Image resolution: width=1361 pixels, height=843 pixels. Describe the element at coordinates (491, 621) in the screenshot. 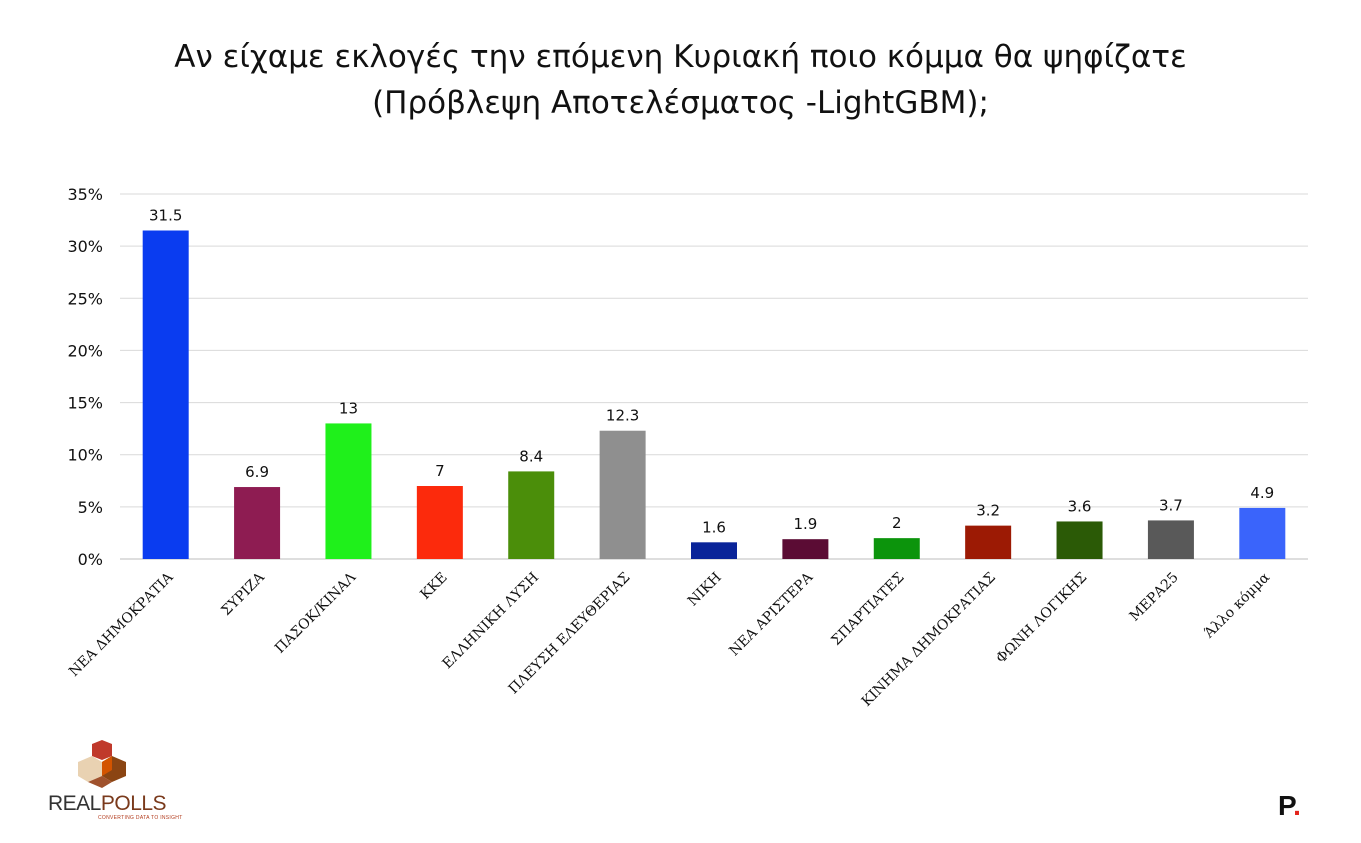

I see `x-tick-label: ΕΛΛΗΝΙΚΗ ΛΥΣΗ` at that location.